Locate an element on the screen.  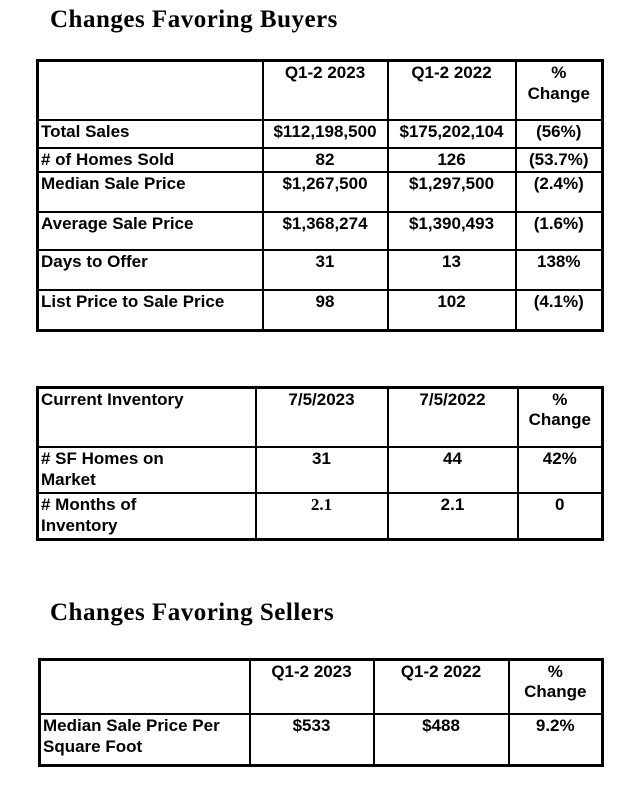
cell-value: 102 is located at coordinates (451, 310).